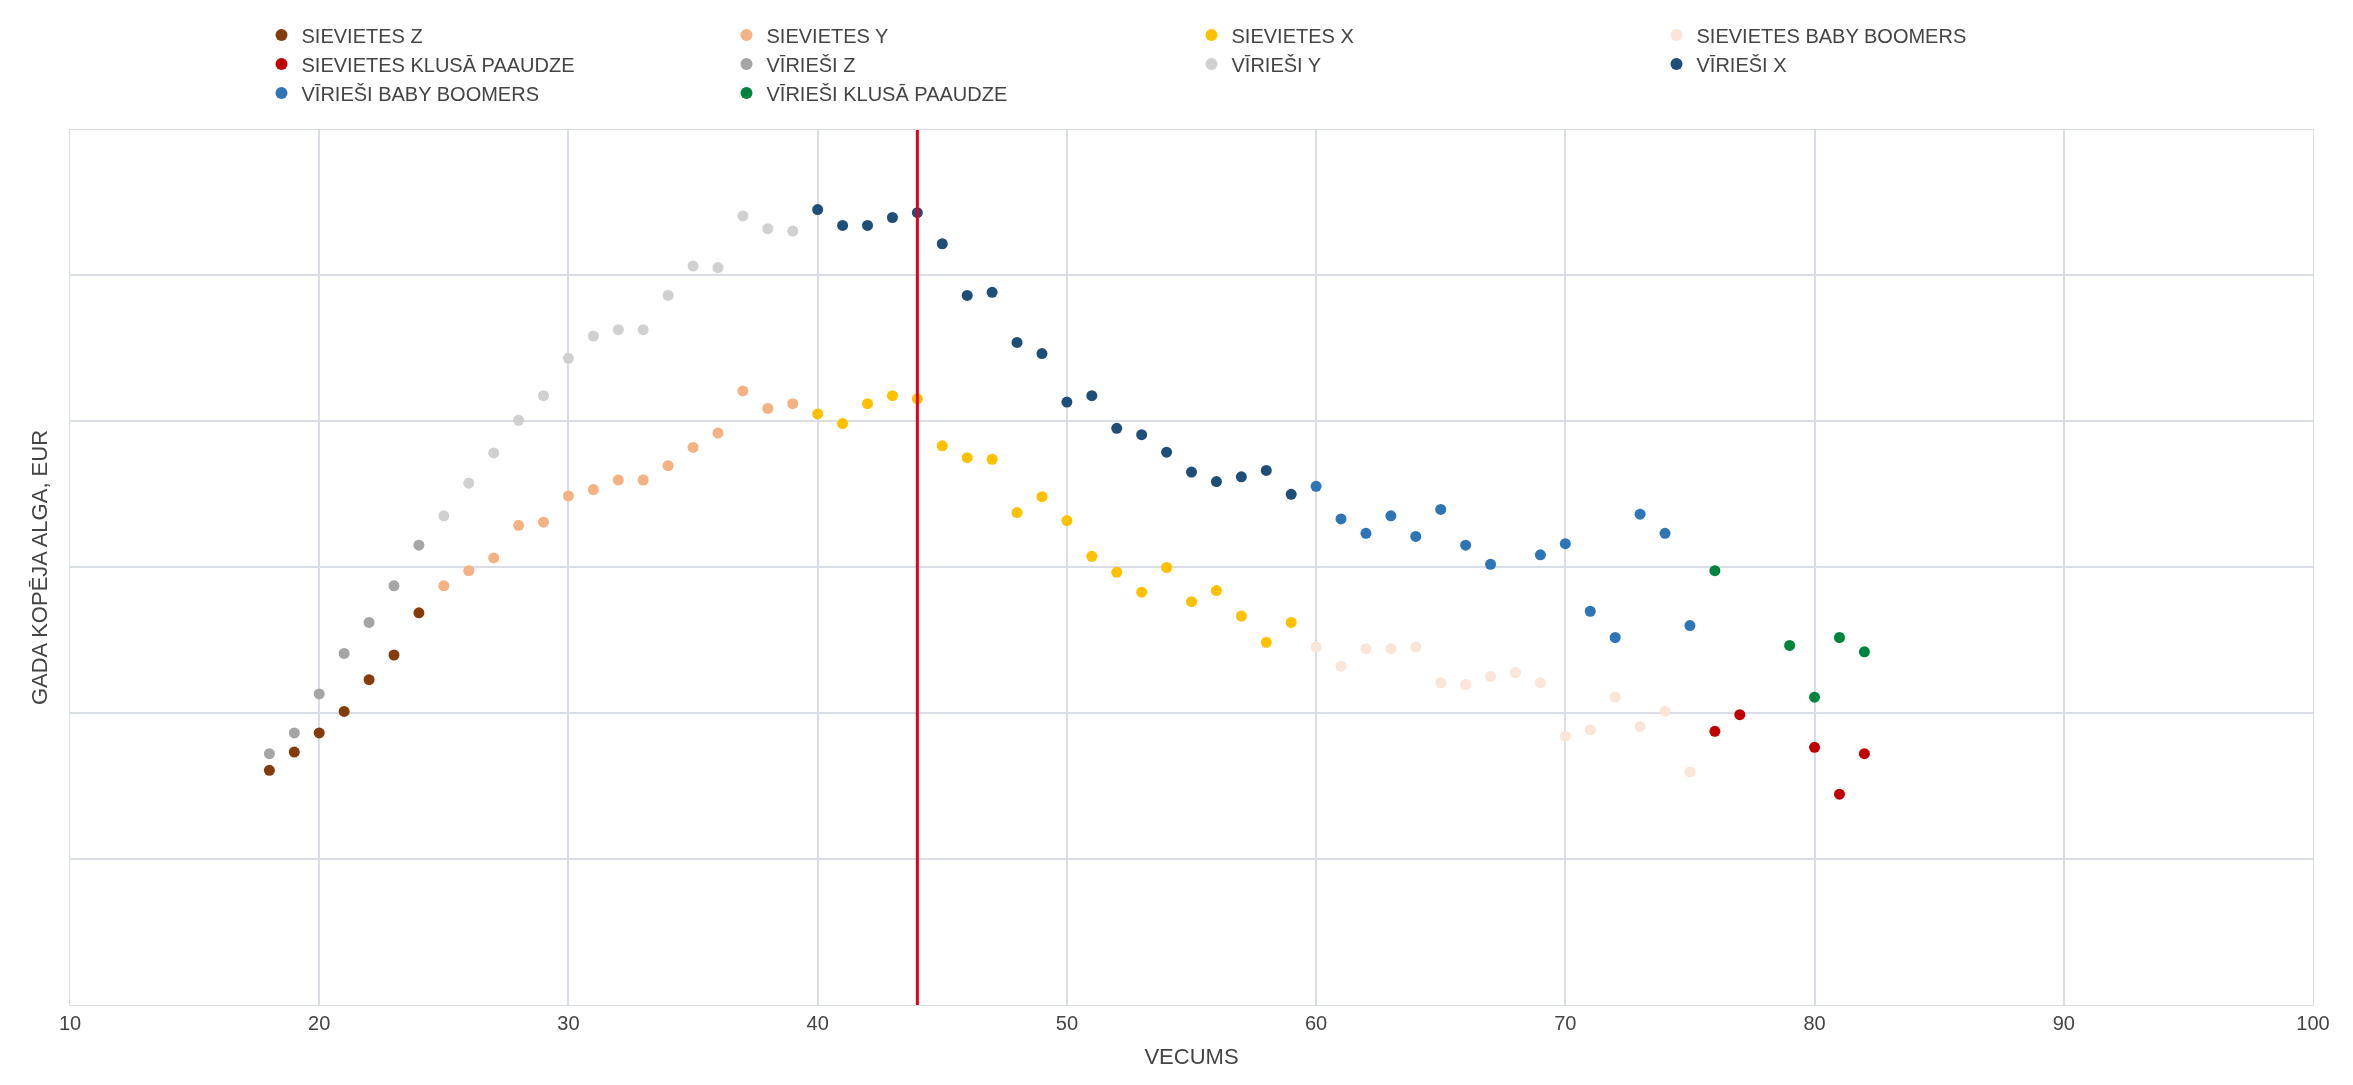 This screenshot has height=1085, width=2353. What do you see at coordinates (887, 93) in the screenshot?
I see `legend-label: VĪRIEŠI KLUSĀ PAAUDZE` at bounding box center [887, 93].